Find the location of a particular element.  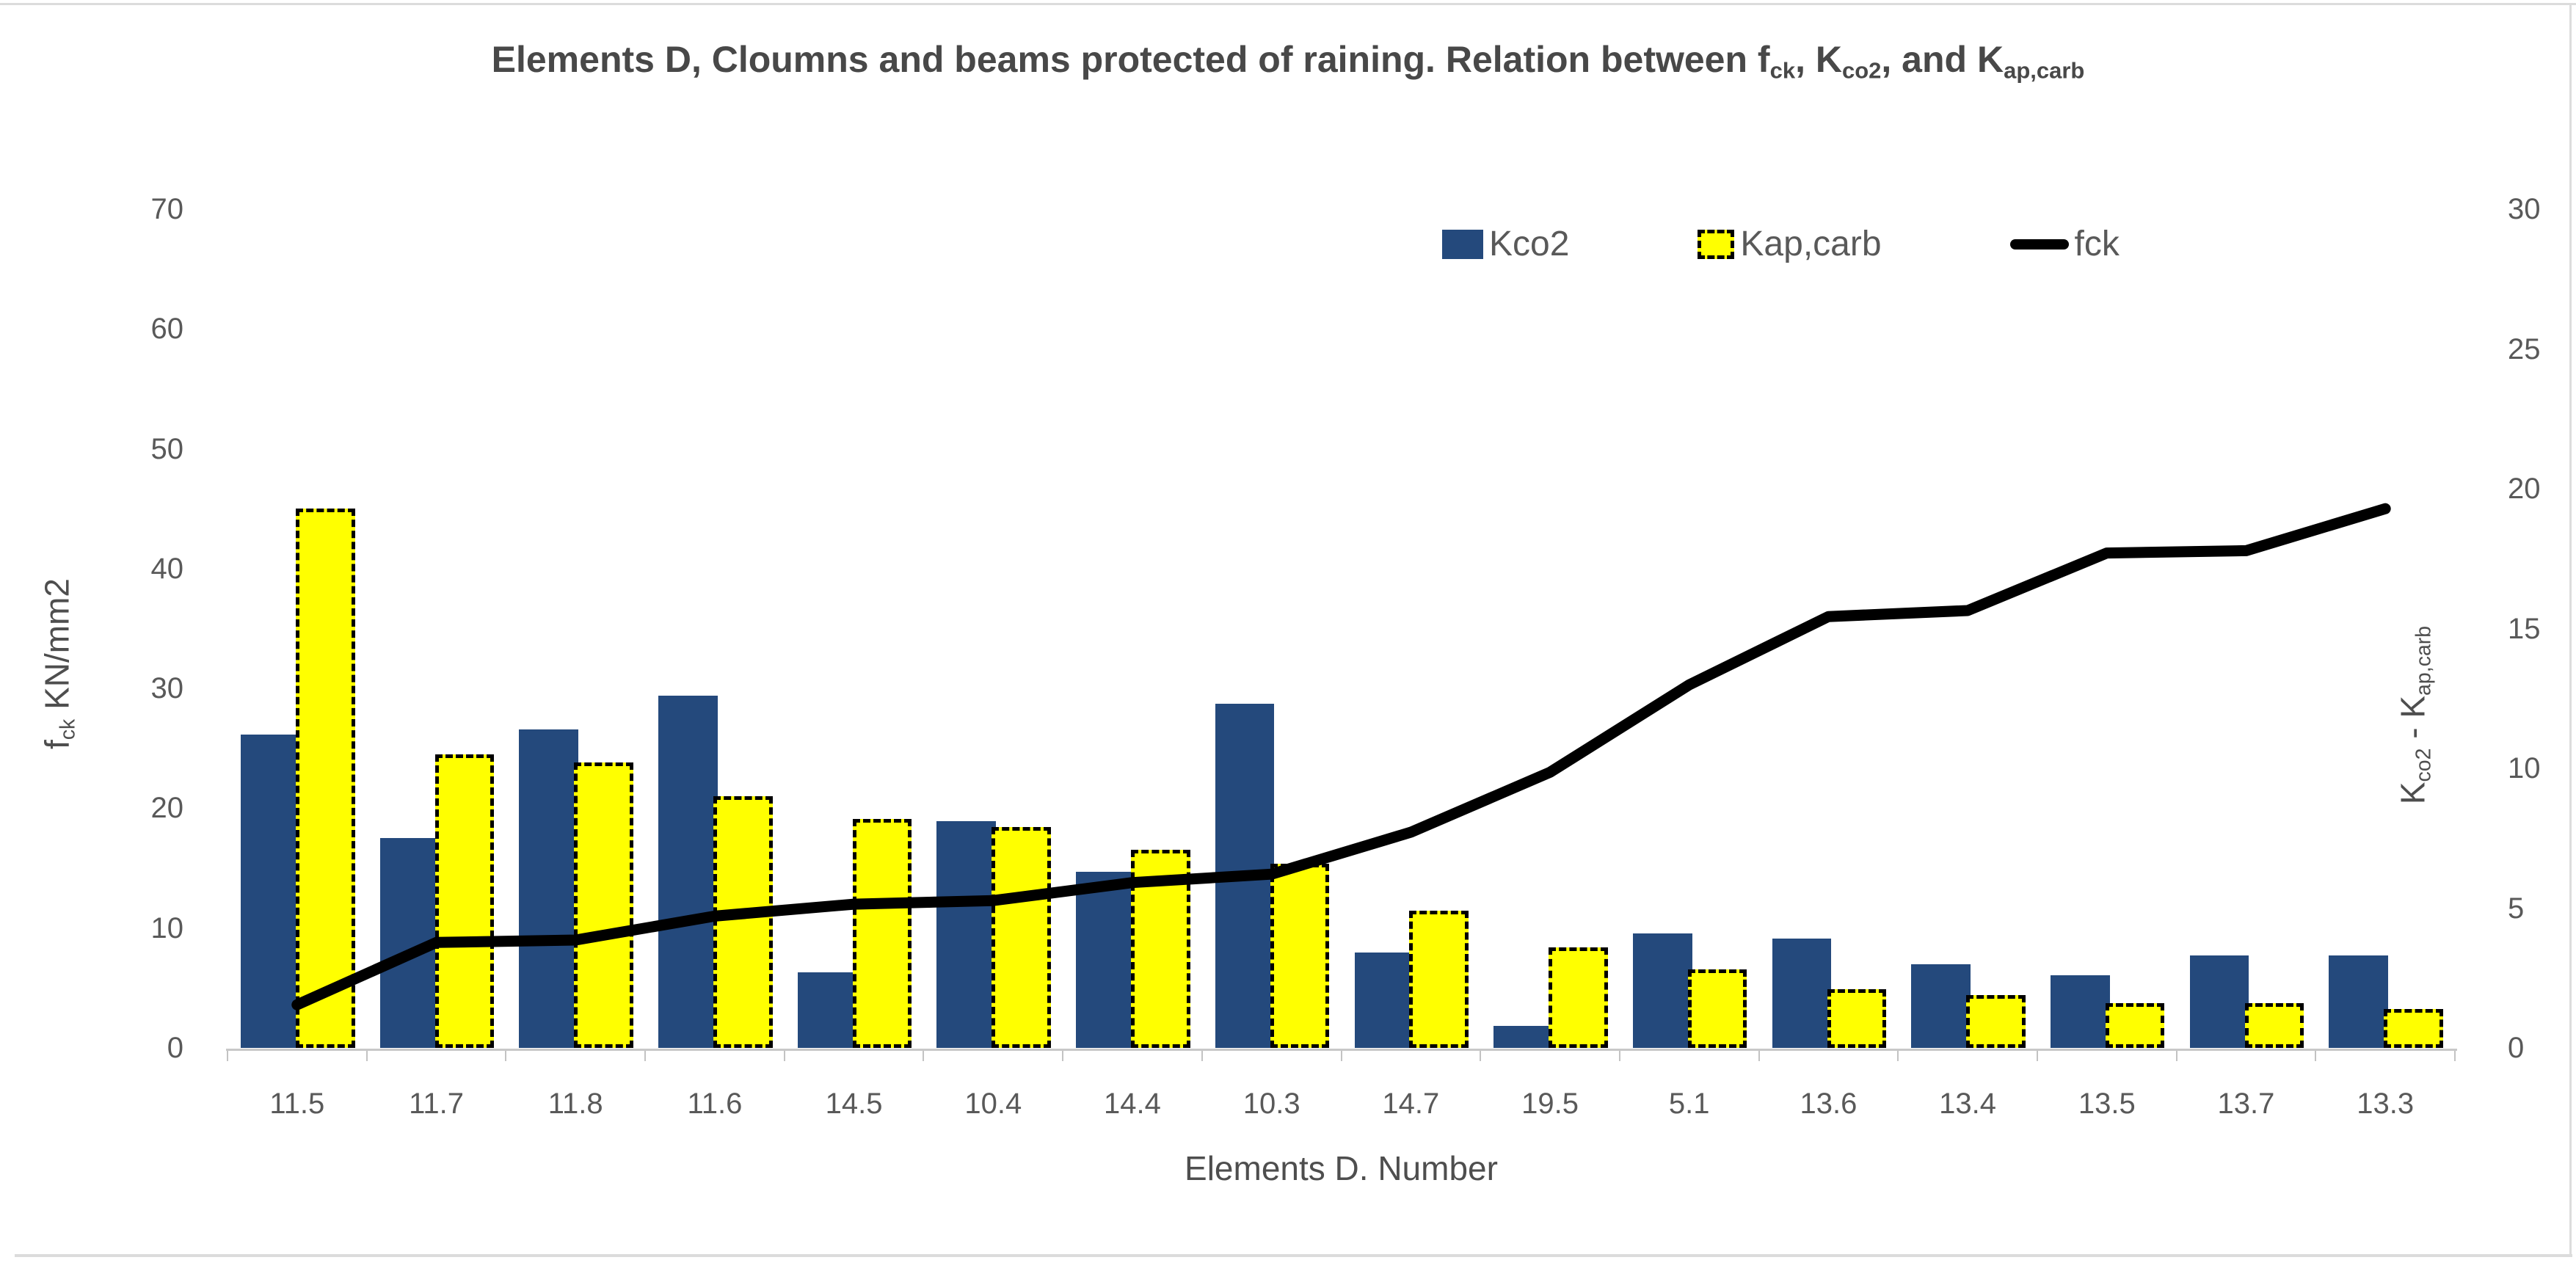

left-axis-tick-label: 50 is located at coordinates (167, 449).